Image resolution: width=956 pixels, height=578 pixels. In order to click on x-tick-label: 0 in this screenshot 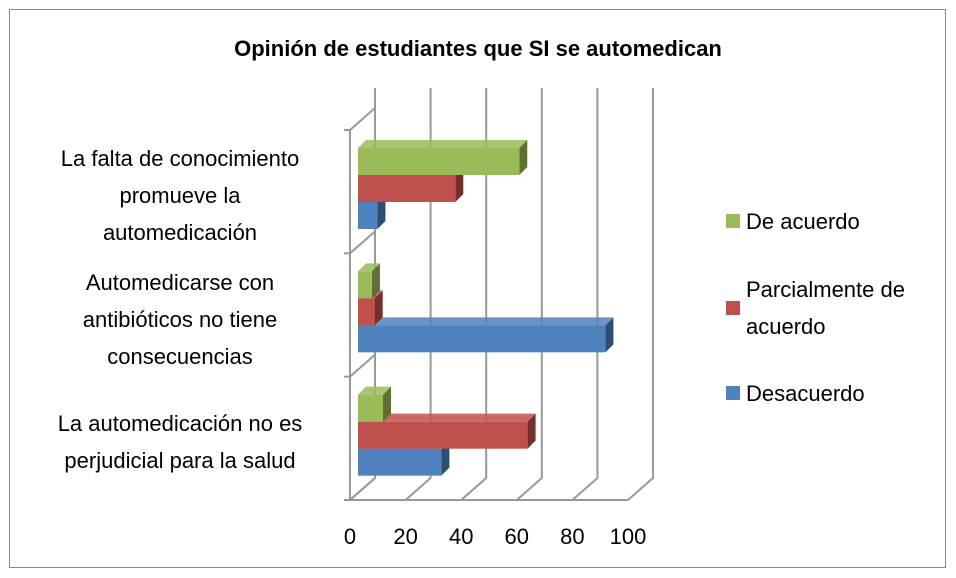, I will do `click(350, 536)`.